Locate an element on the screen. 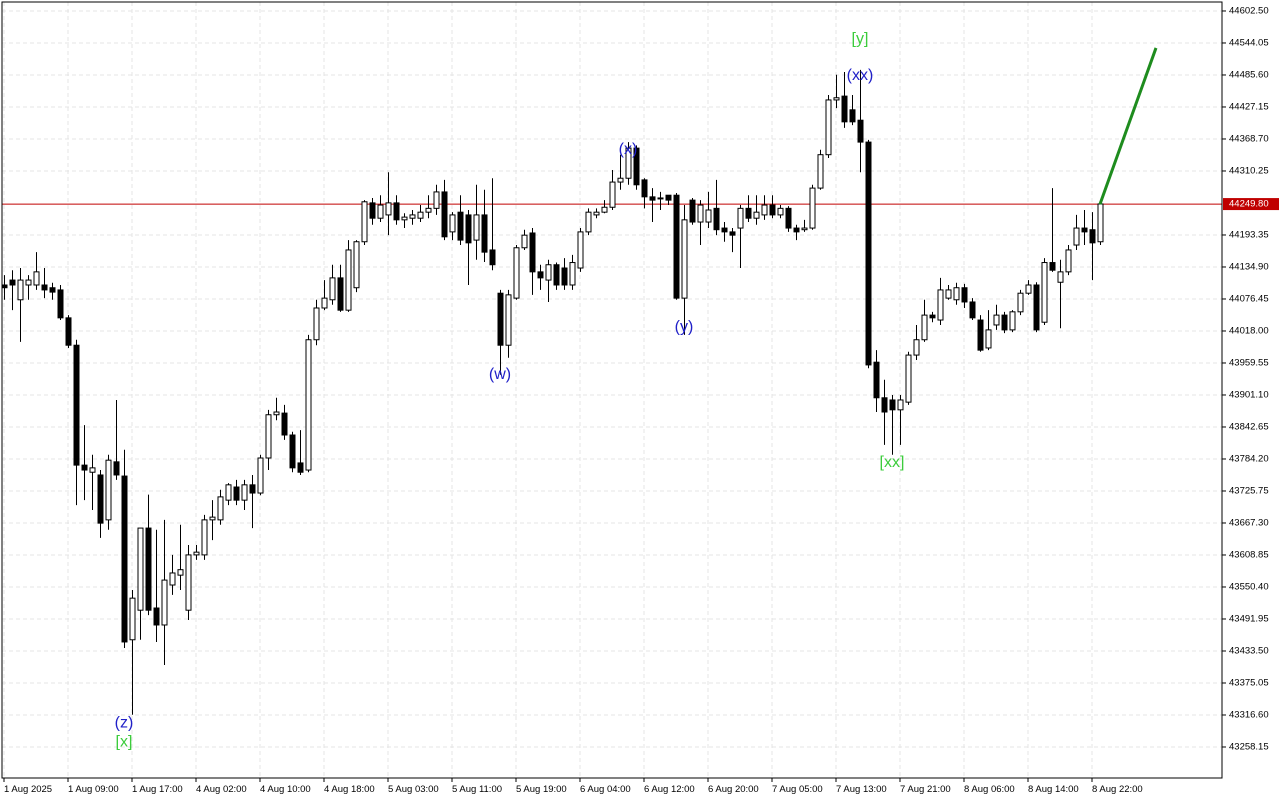  y-tick-label: 44018.00 is located at coordinates (1249, 330).